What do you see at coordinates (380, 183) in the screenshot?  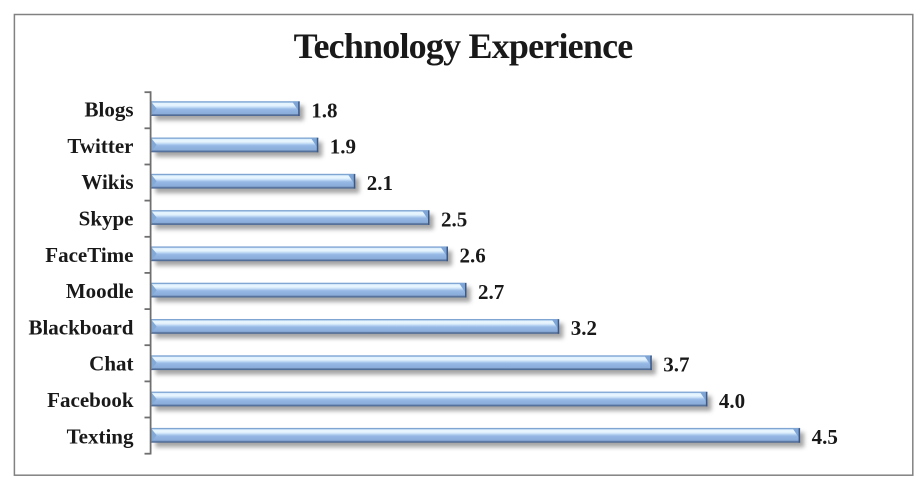 I see `svg-text: 2.1` at bounding box center [380, 183].